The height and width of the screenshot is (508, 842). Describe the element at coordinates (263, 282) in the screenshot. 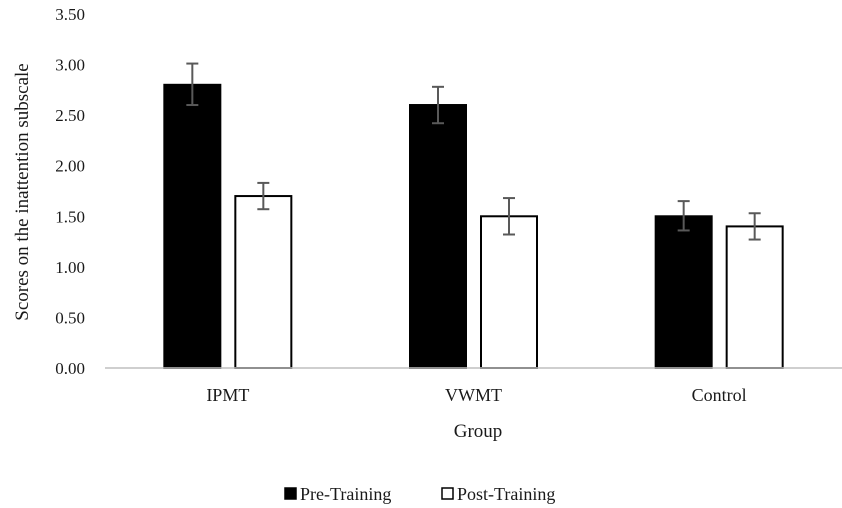

I see `bar-post-training-ipmt` at that location.